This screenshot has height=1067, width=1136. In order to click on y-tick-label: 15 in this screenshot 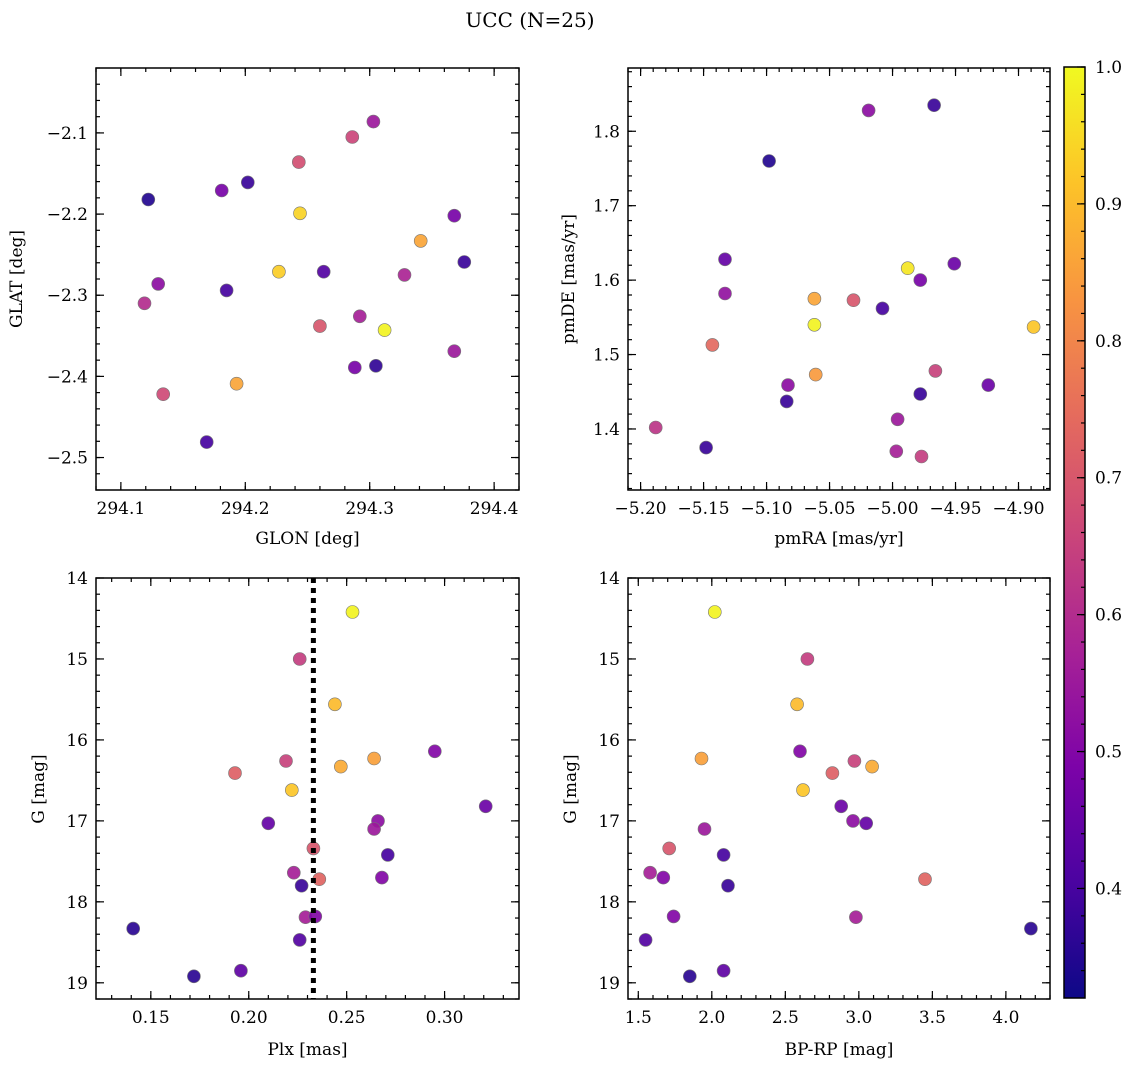, I will do `click(609, 660)`.